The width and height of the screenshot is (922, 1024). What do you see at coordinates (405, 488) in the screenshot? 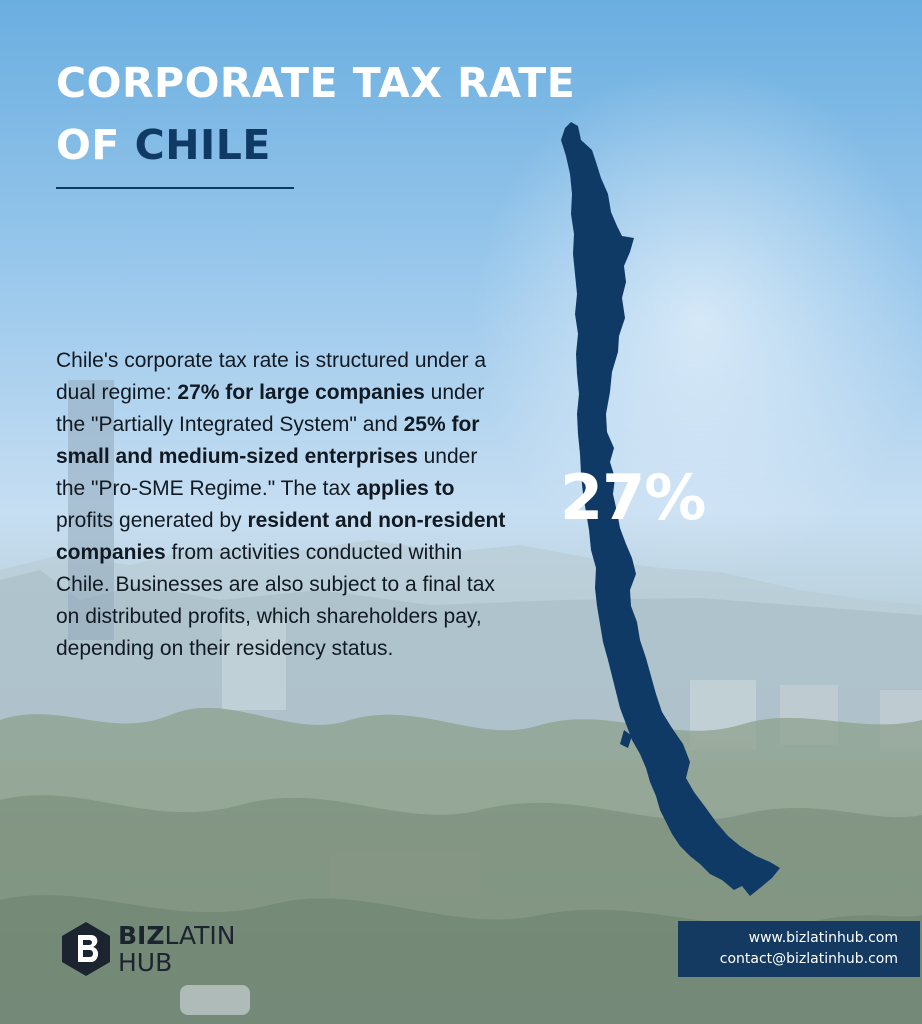
I see `description-bold-3: applies to` at bounding box center [405, 488].